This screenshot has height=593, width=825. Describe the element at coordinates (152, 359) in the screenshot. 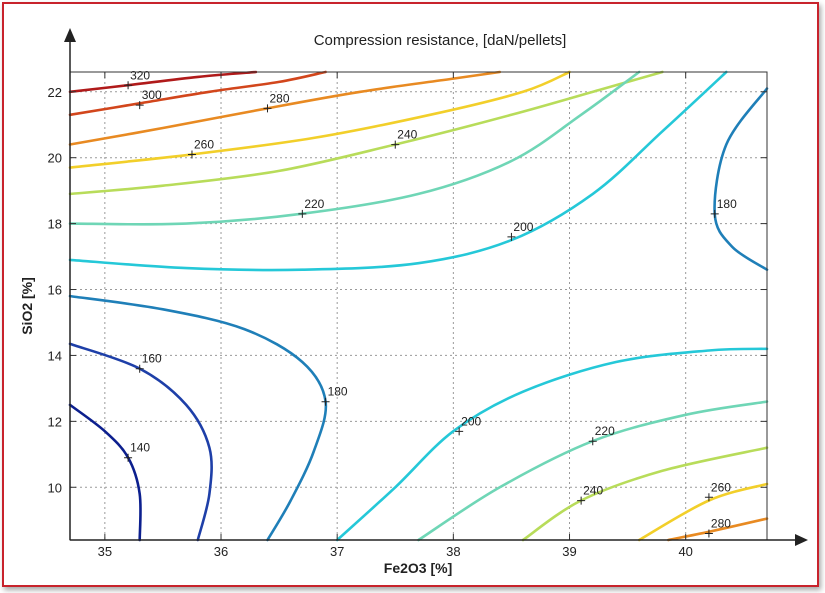

I see `contour-label-160: 160` at that location.